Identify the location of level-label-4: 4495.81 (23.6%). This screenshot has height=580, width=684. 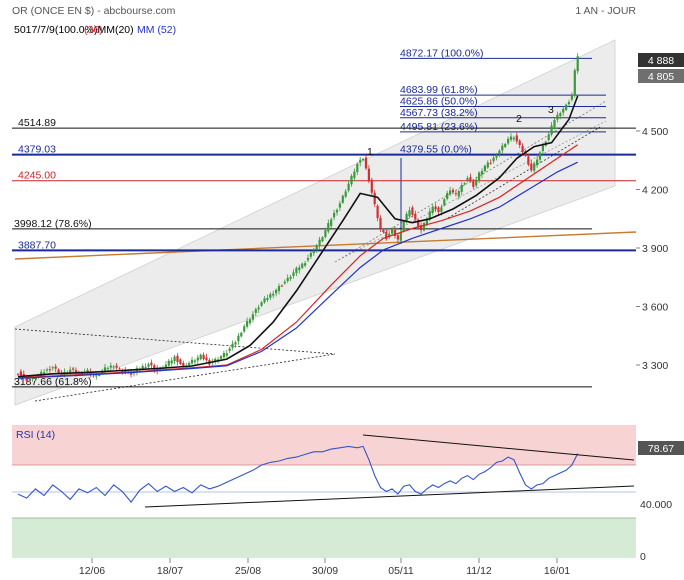
(439, 127).